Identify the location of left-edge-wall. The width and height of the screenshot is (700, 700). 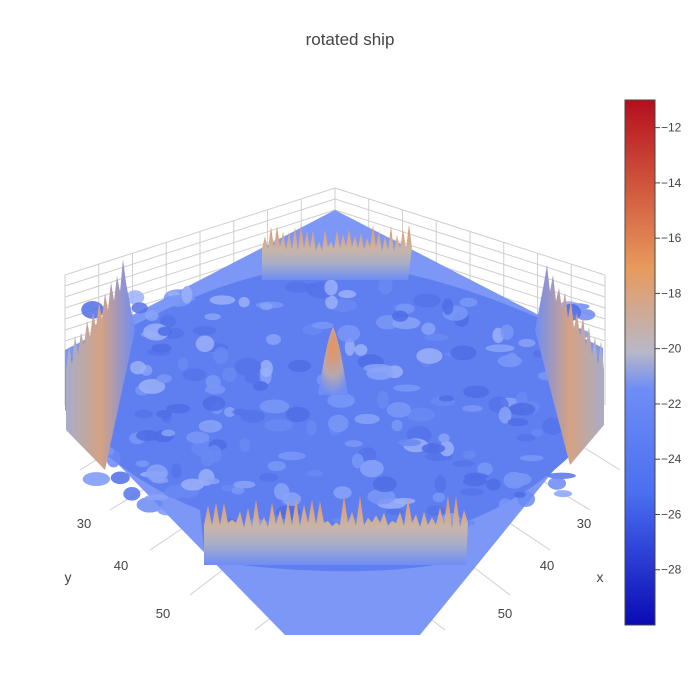
(100, 364).